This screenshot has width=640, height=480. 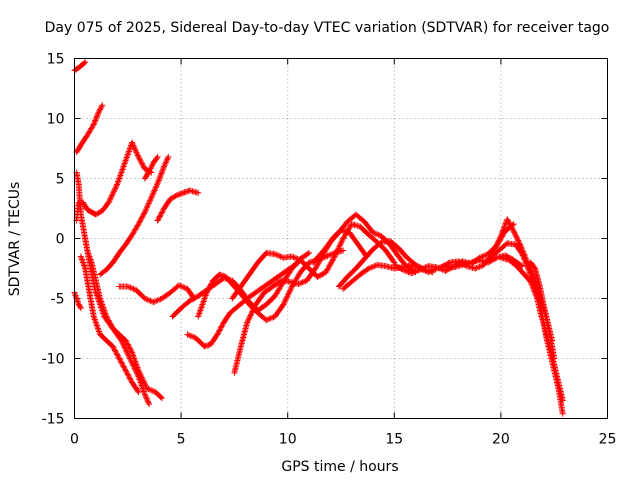 What do you see at coordinates (394, 440) in the screenshot?
I see `x-tick-label: 15` at bounding box center [394, 440].